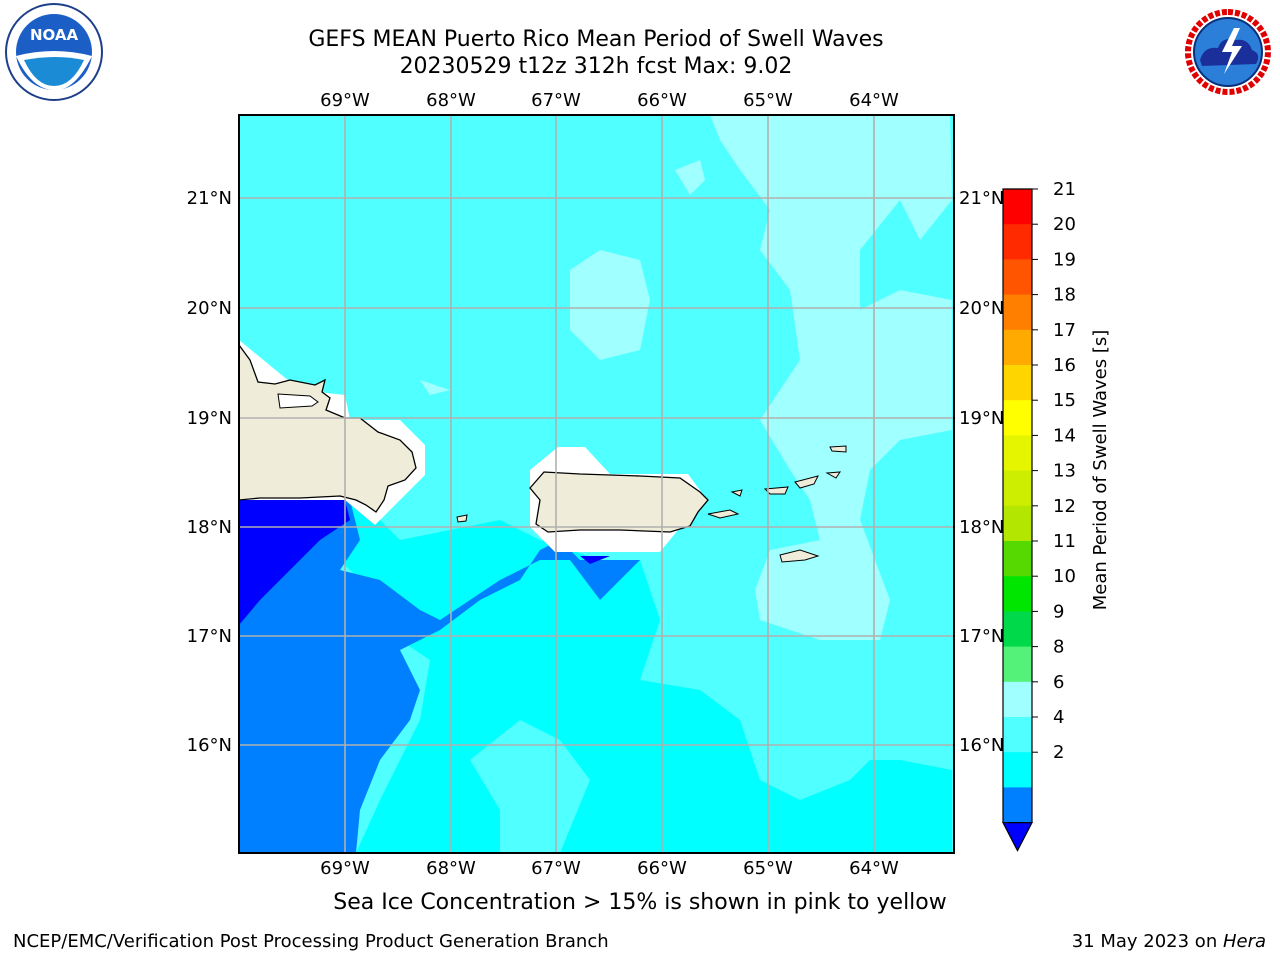 The image size is (1280, 960). Describe the element at coordinates (1017, 837) in the screenshot. I see `colorbar-extend-triangle` at that location.